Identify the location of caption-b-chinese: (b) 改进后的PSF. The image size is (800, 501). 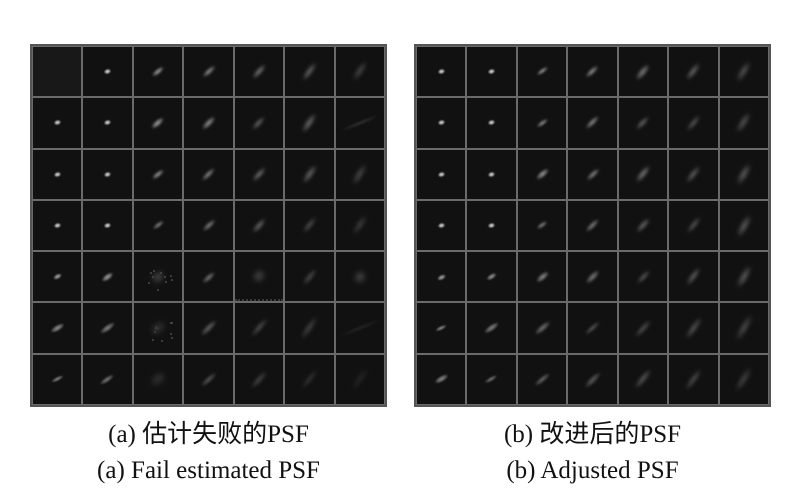
(592, 434).